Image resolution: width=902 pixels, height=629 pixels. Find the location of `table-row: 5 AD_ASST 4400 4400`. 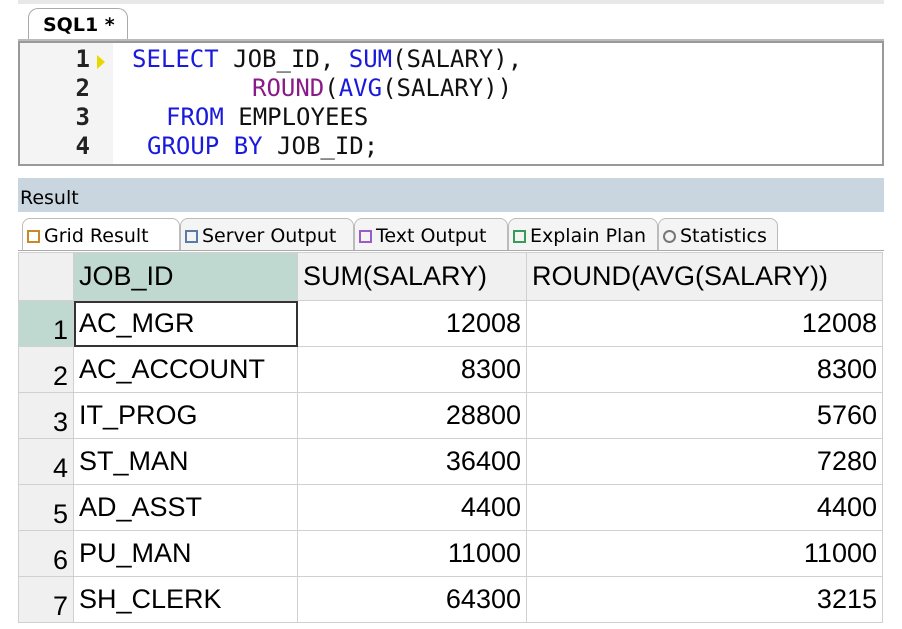

table-row: 5 AD_ASST 4400 4400 is located at coordinates (450, 507).